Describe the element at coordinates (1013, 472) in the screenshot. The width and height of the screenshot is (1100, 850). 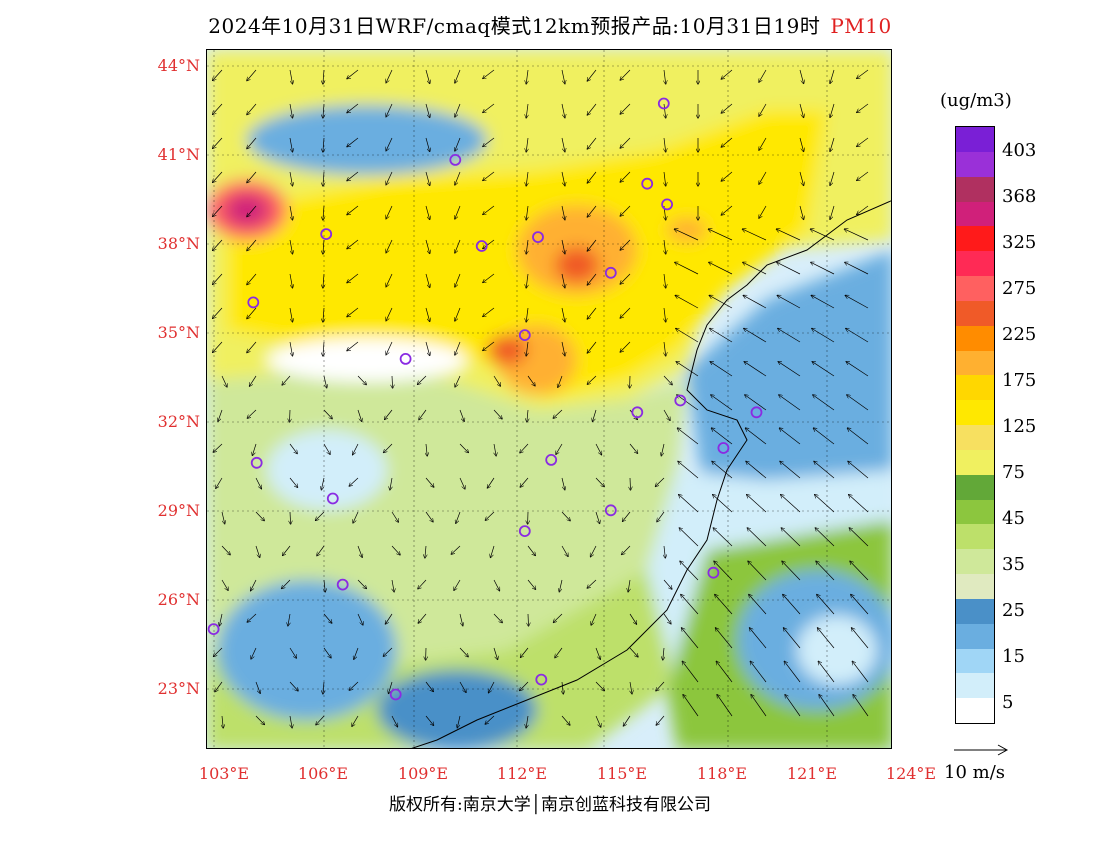
I see `colorbar-label: 75` at that location.